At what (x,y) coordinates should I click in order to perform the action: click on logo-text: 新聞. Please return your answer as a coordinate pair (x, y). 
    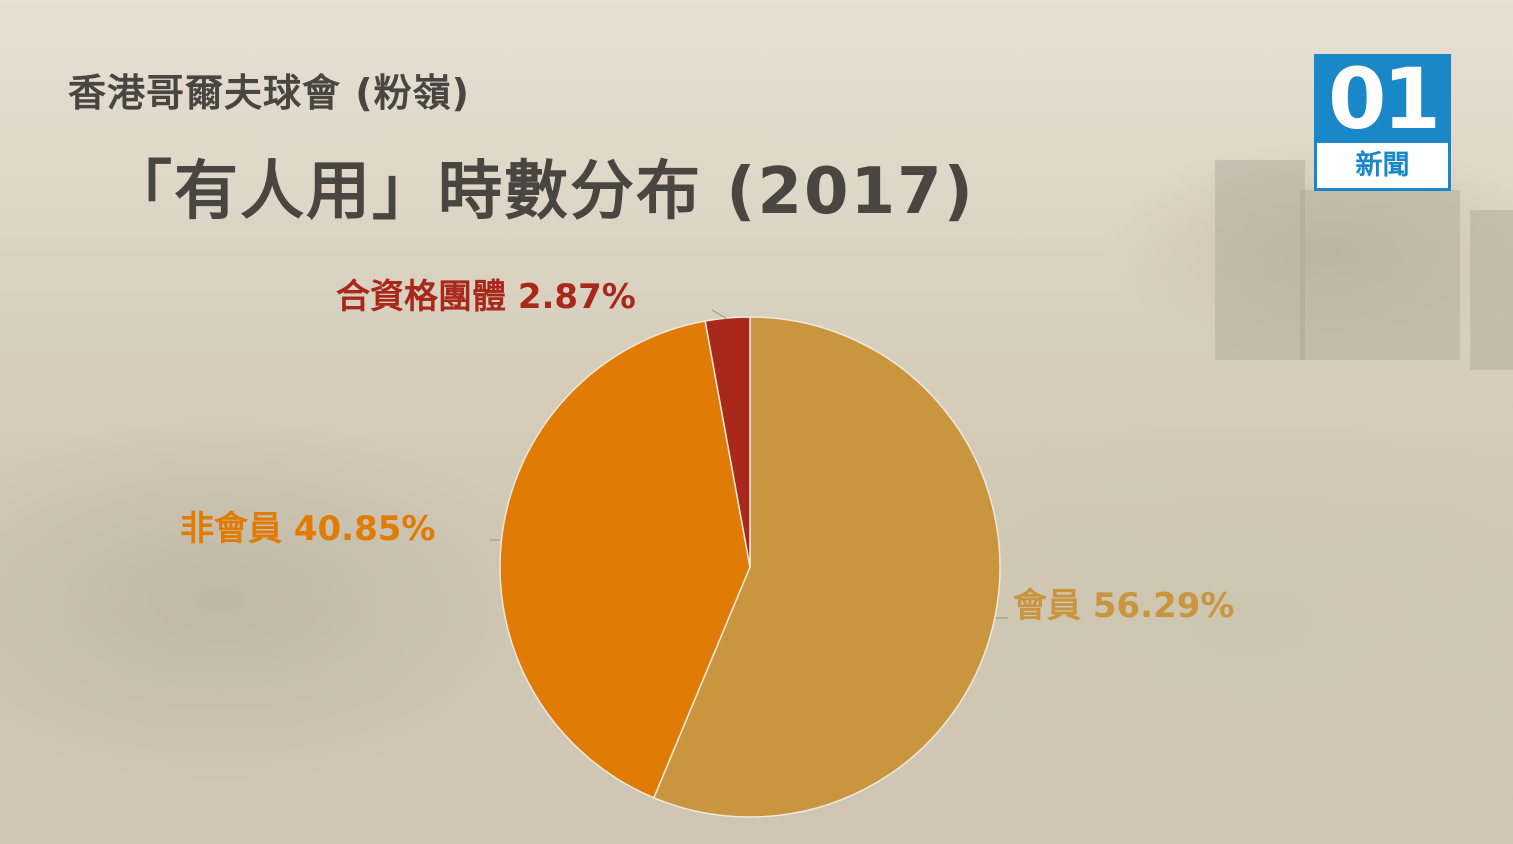
    Looking at the image, I should click on (1382, 165).